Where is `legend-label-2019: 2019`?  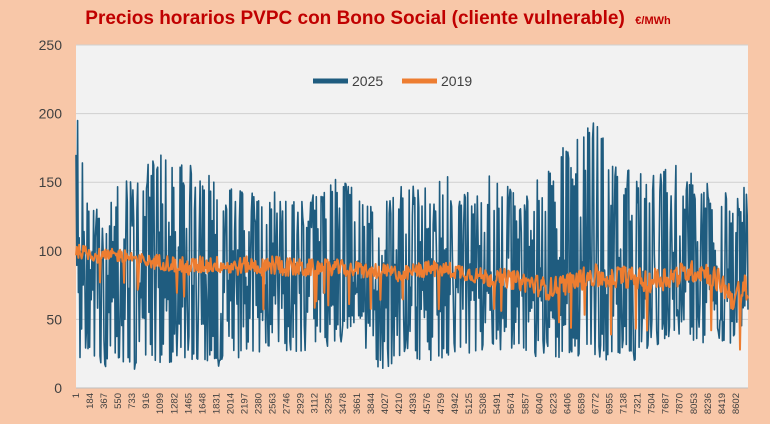 legend-label-2019: 2019 is located at coordinates (456, 81).